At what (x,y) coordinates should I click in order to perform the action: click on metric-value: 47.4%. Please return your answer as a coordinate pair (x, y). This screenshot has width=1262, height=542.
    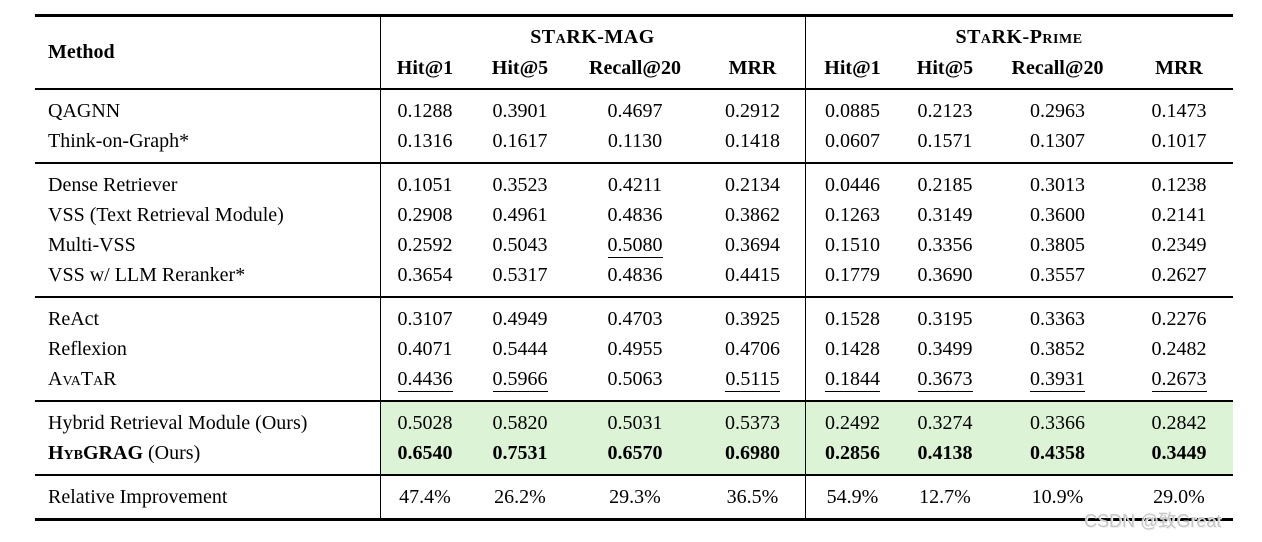
    Looking at the image, I should click on (425, 496).